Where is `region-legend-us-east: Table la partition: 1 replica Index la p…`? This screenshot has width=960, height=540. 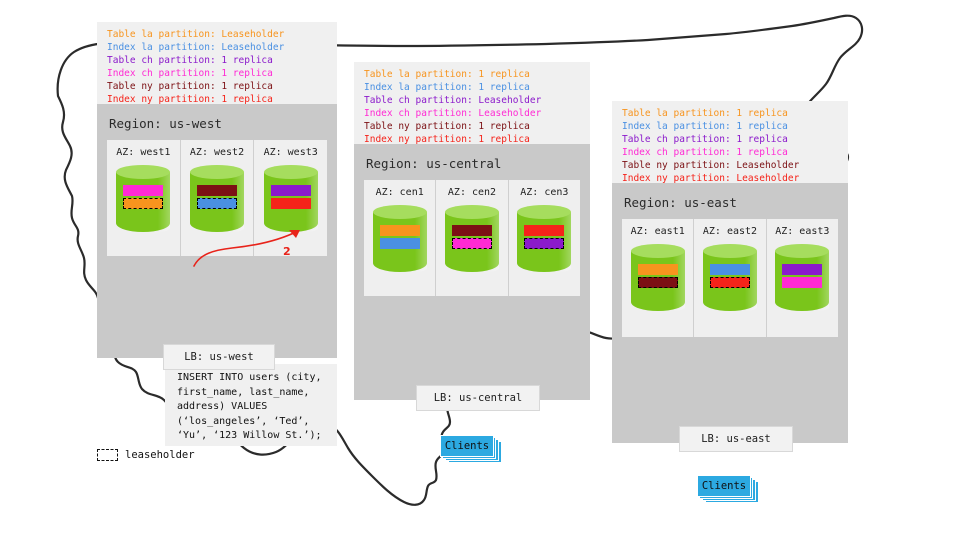 region-legend-us-east: Table la partition: 1 replica Index la p… is located at coordinates (730, 143).